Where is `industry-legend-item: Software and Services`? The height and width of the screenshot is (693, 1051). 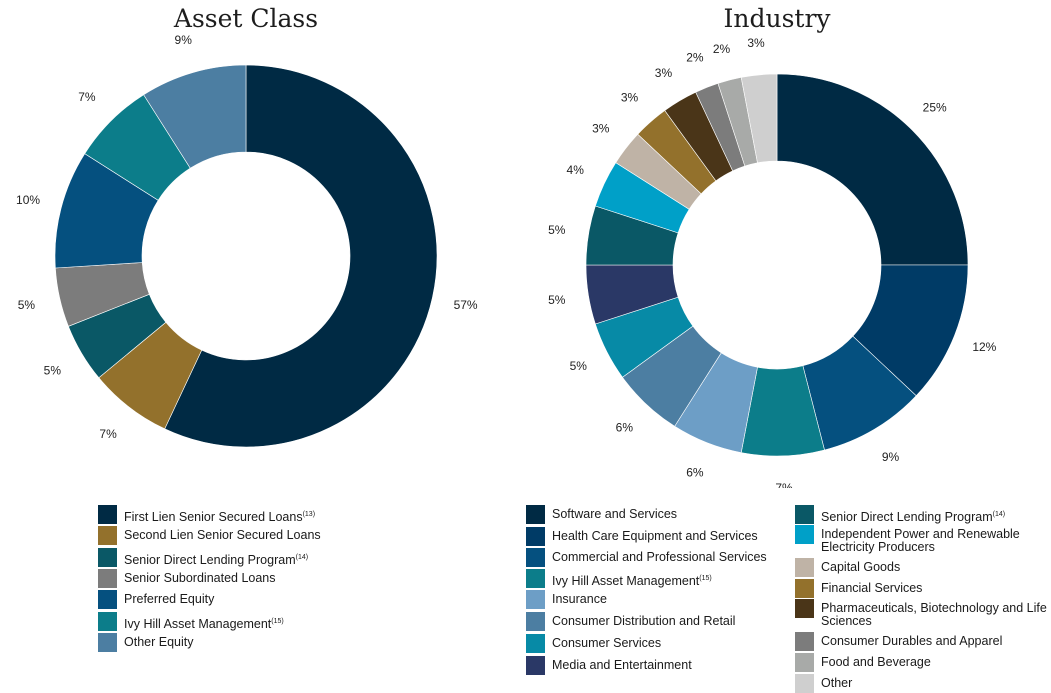
industry-legend-item: Software and Services is located at coordinates (654, 514).